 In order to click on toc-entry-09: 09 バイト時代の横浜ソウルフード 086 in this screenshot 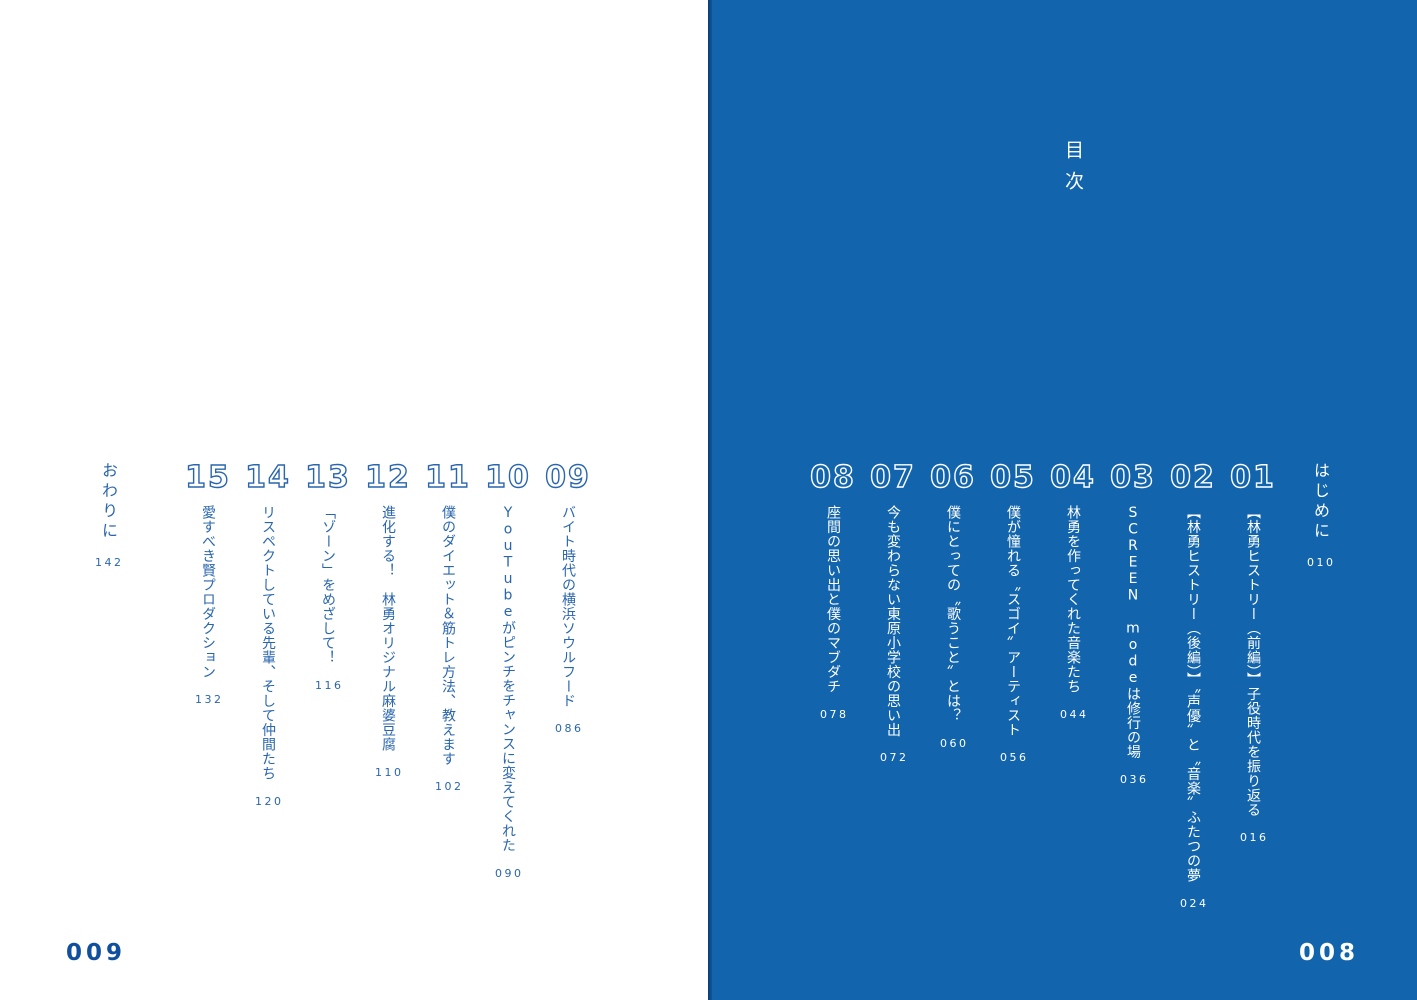, I will do `click(568, 597)`.